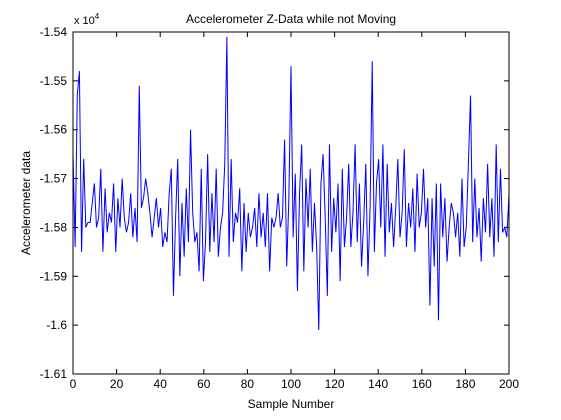 The height and width of the screenshot is (420, 561). I want to click on x-tick-label: 0, so click(73, 384).